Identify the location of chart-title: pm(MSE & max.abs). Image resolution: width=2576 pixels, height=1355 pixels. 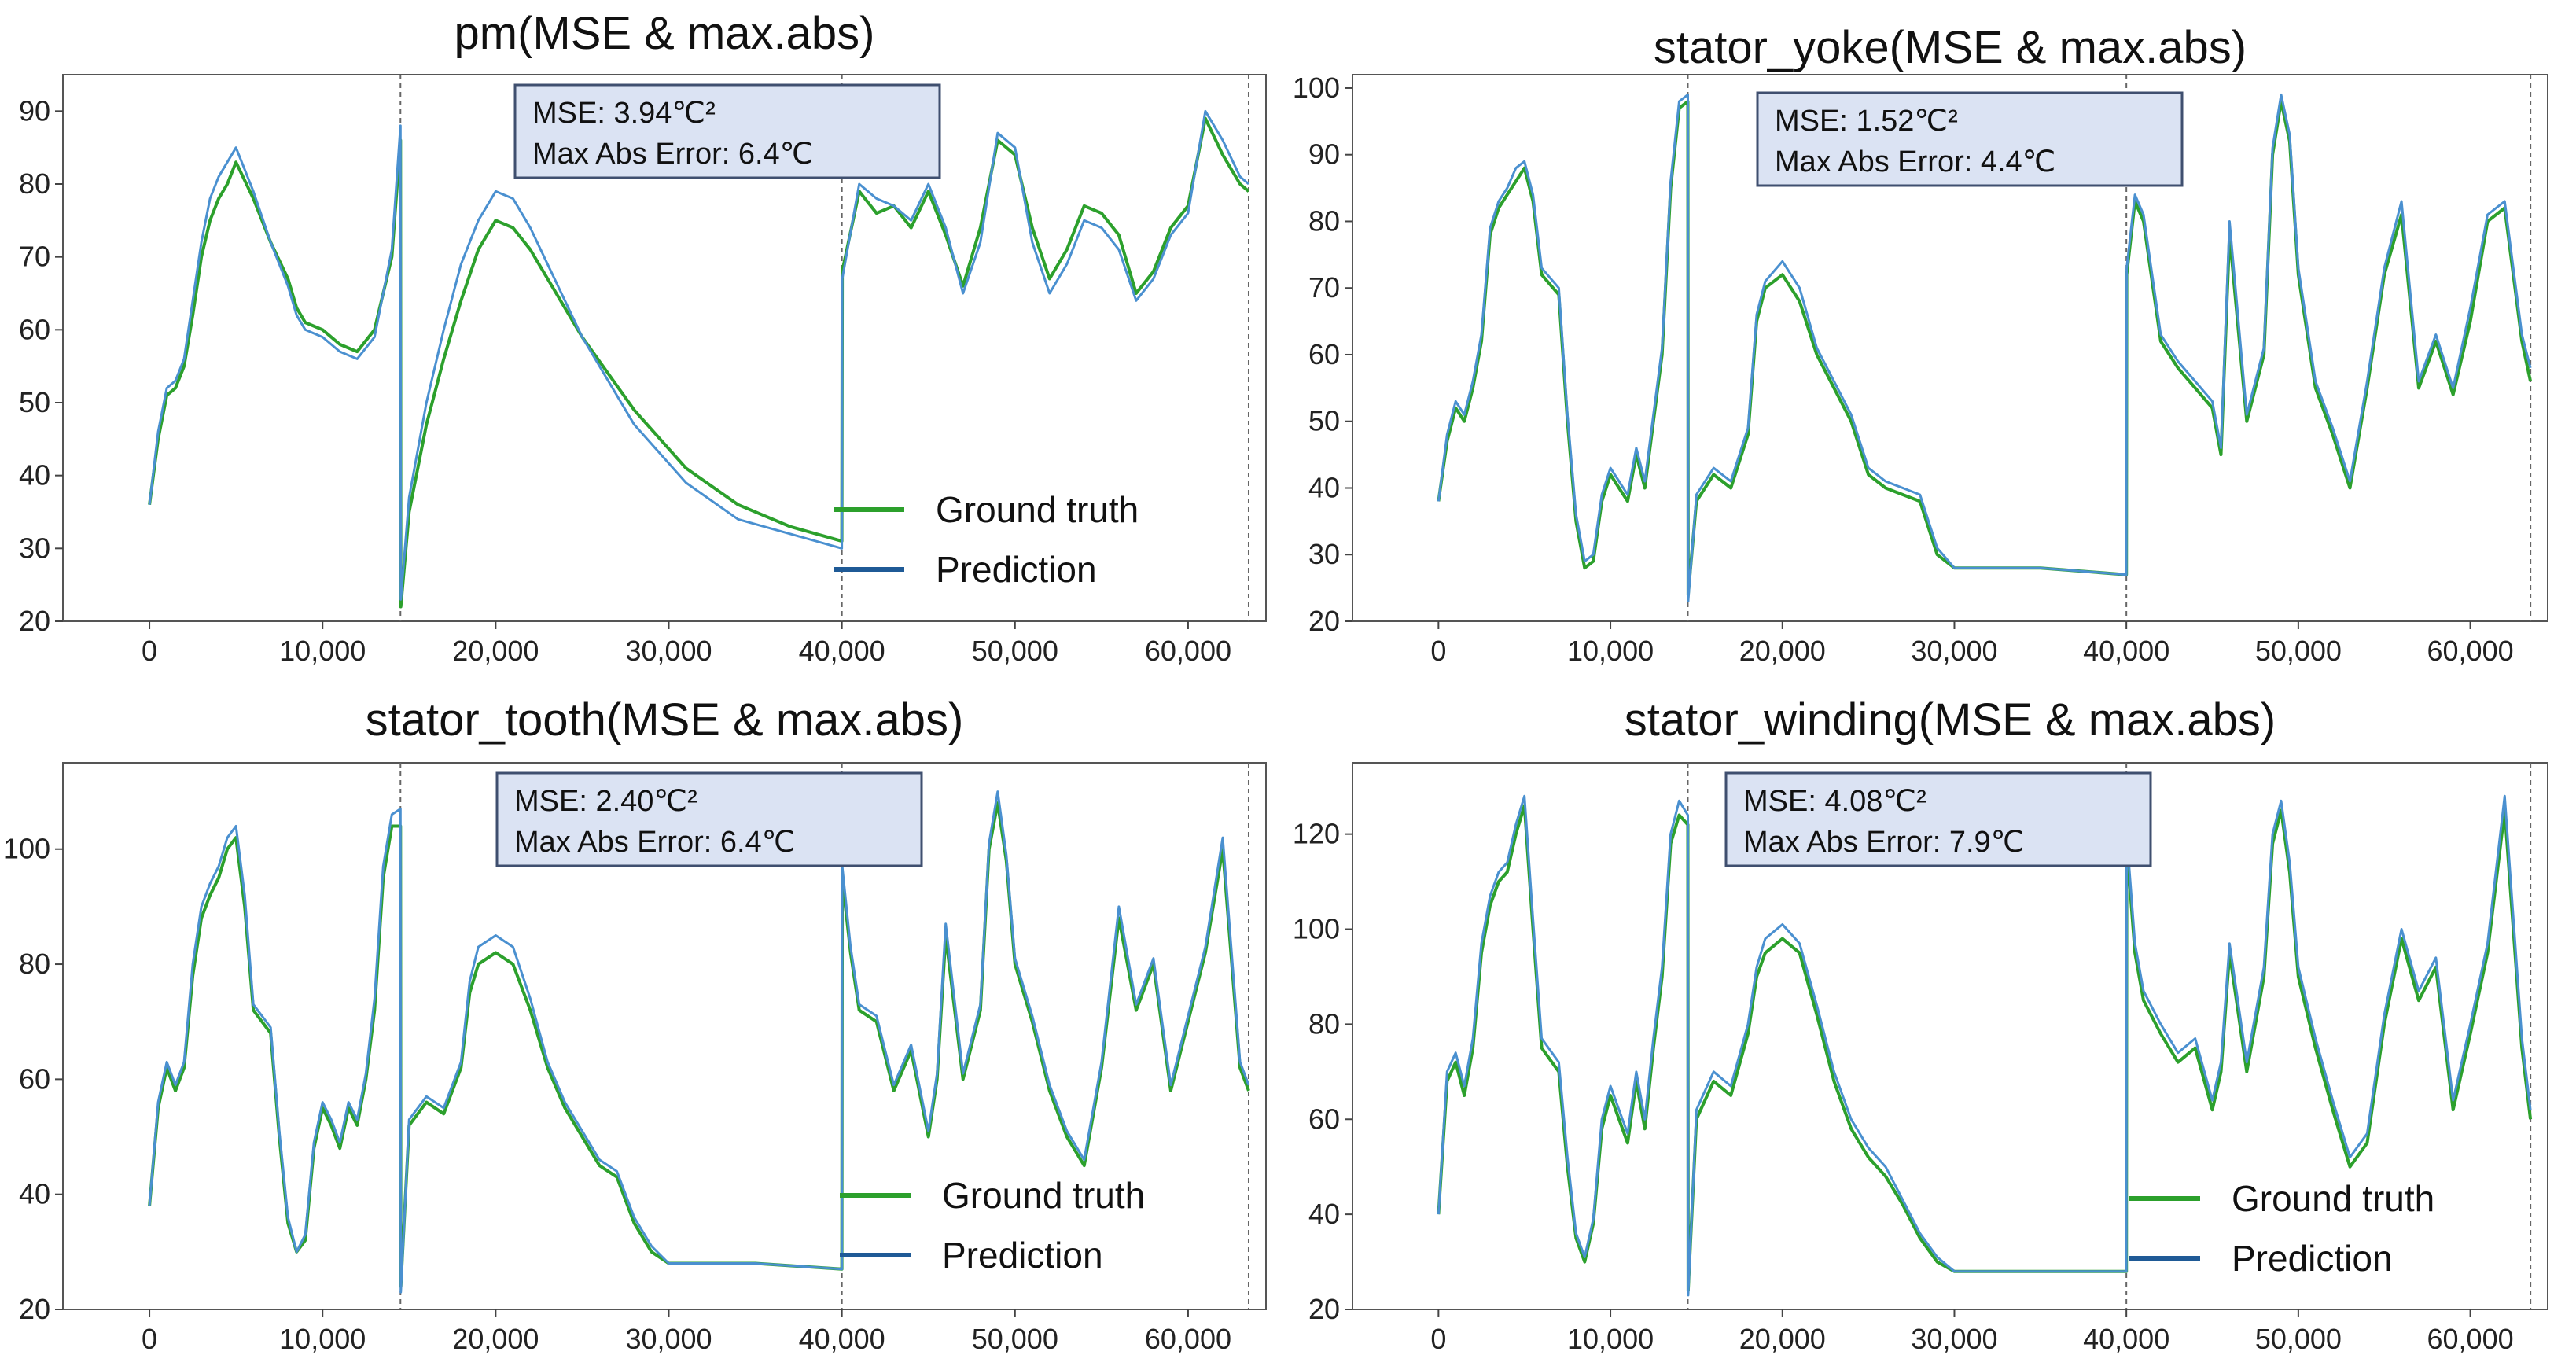
(664, 34).